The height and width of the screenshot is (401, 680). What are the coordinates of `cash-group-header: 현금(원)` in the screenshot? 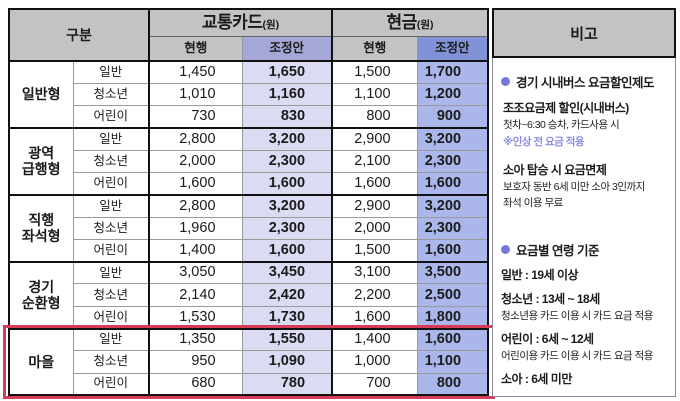 It's located at (410, 23).